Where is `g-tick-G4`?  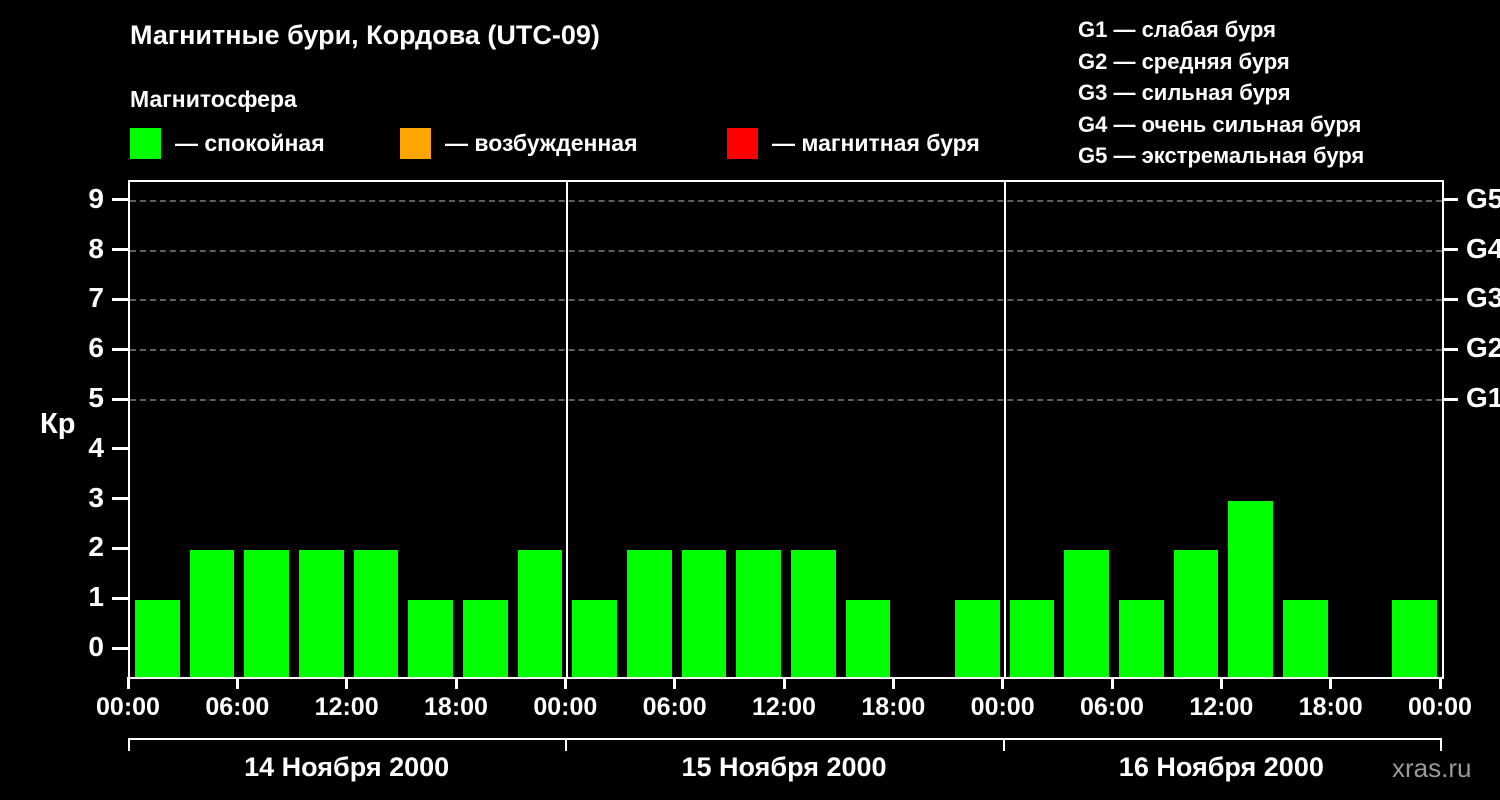
g-tick-G4 is located at coordinates (1450, 250).